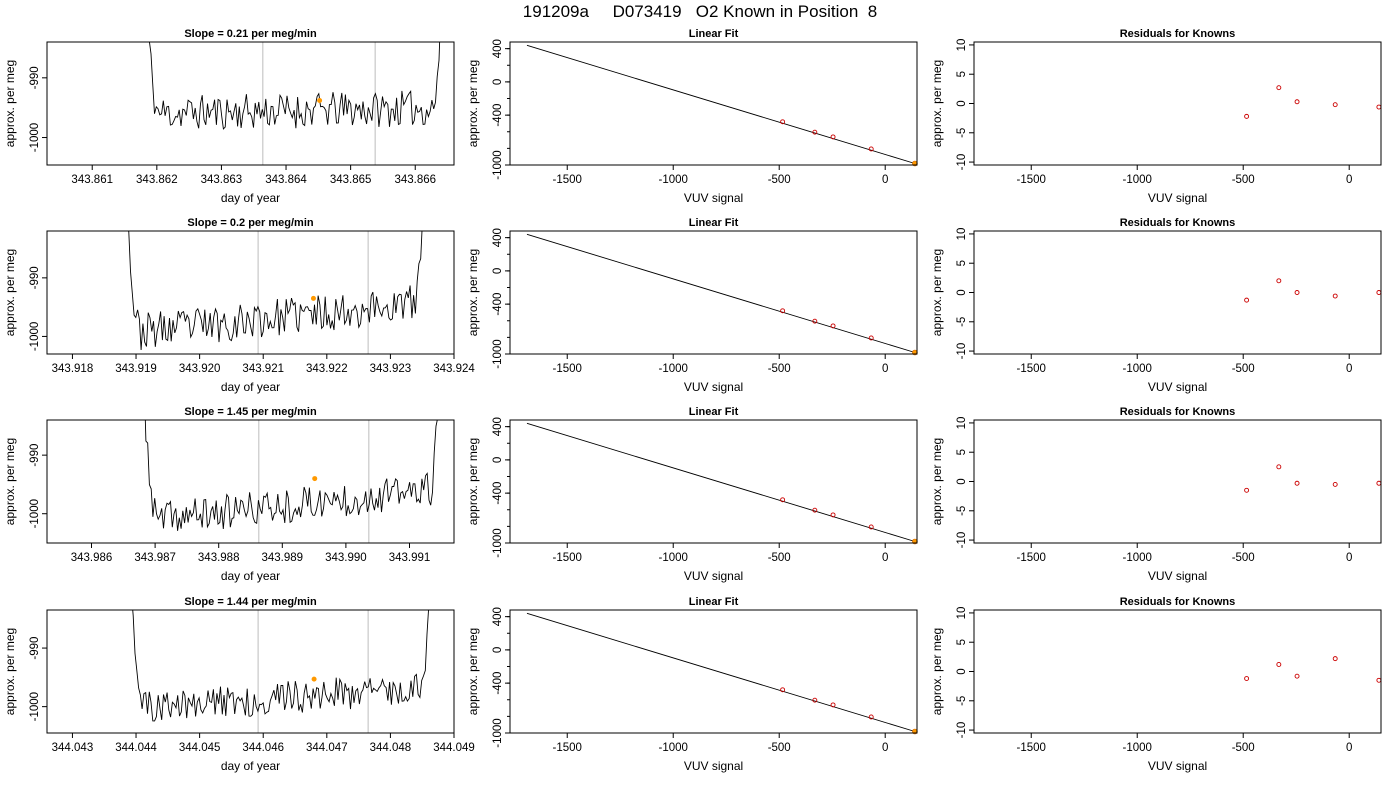  What do you see at coordinates (155, 558) in the screenshot?
I see `x-tick-label: 343.987` at bounding box center [155, 558].